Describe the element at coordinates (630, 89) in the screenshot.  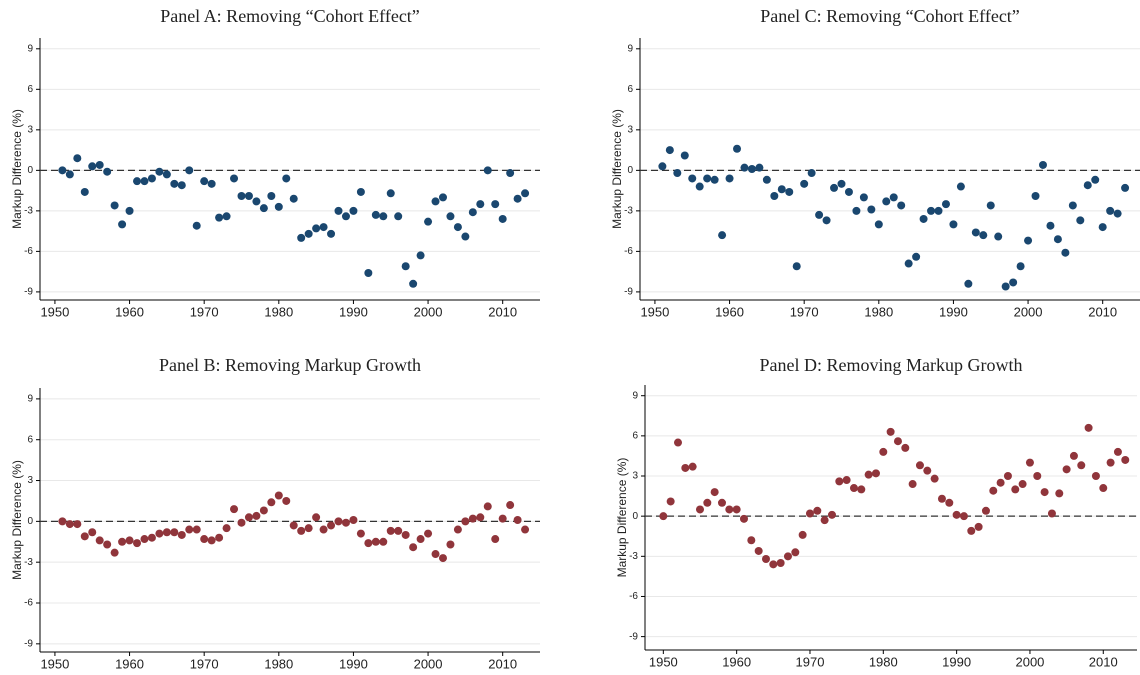
I see `y-tick-label: 6` at that location.